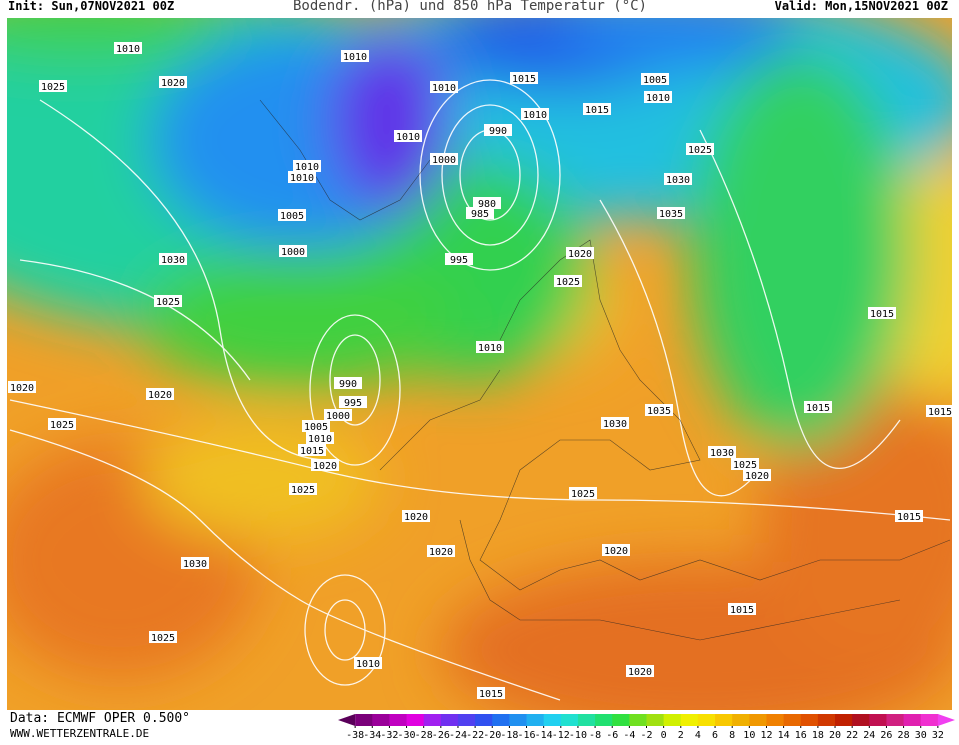 This screenshot has width=959, height=745. I want to click on colorbar-tick-label: -22, so click(475, 735).